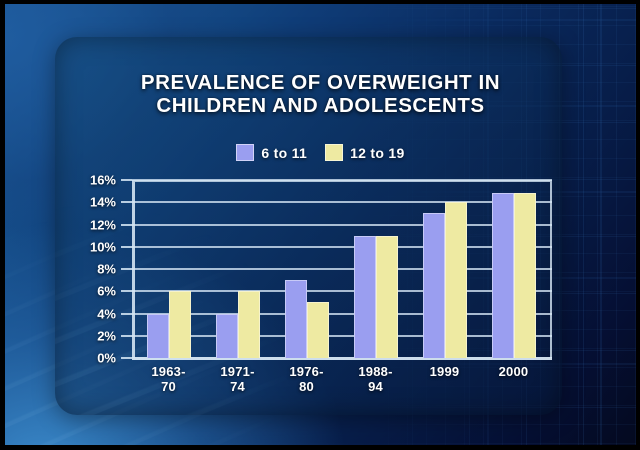 This screenshot has width=640, height=450. I want to click on x-axis-label: 1971-74, so click(237, 379).